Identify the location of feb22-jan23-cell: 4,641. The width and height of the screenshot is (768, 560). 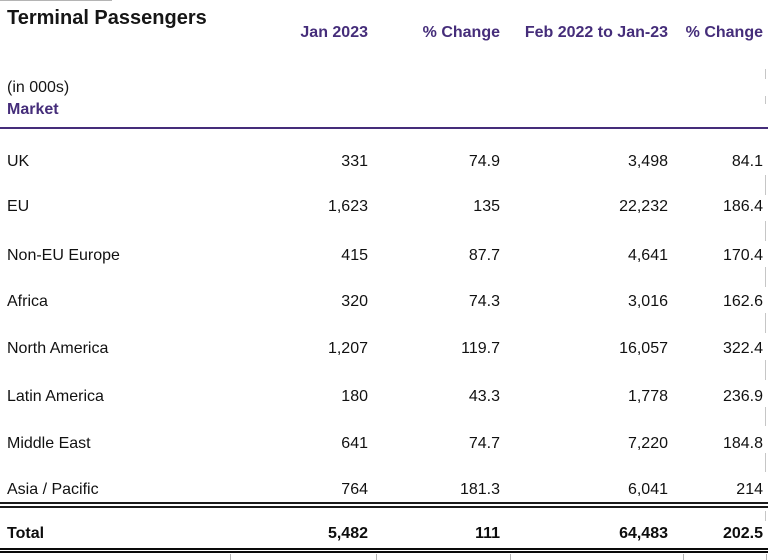
(647, 255).